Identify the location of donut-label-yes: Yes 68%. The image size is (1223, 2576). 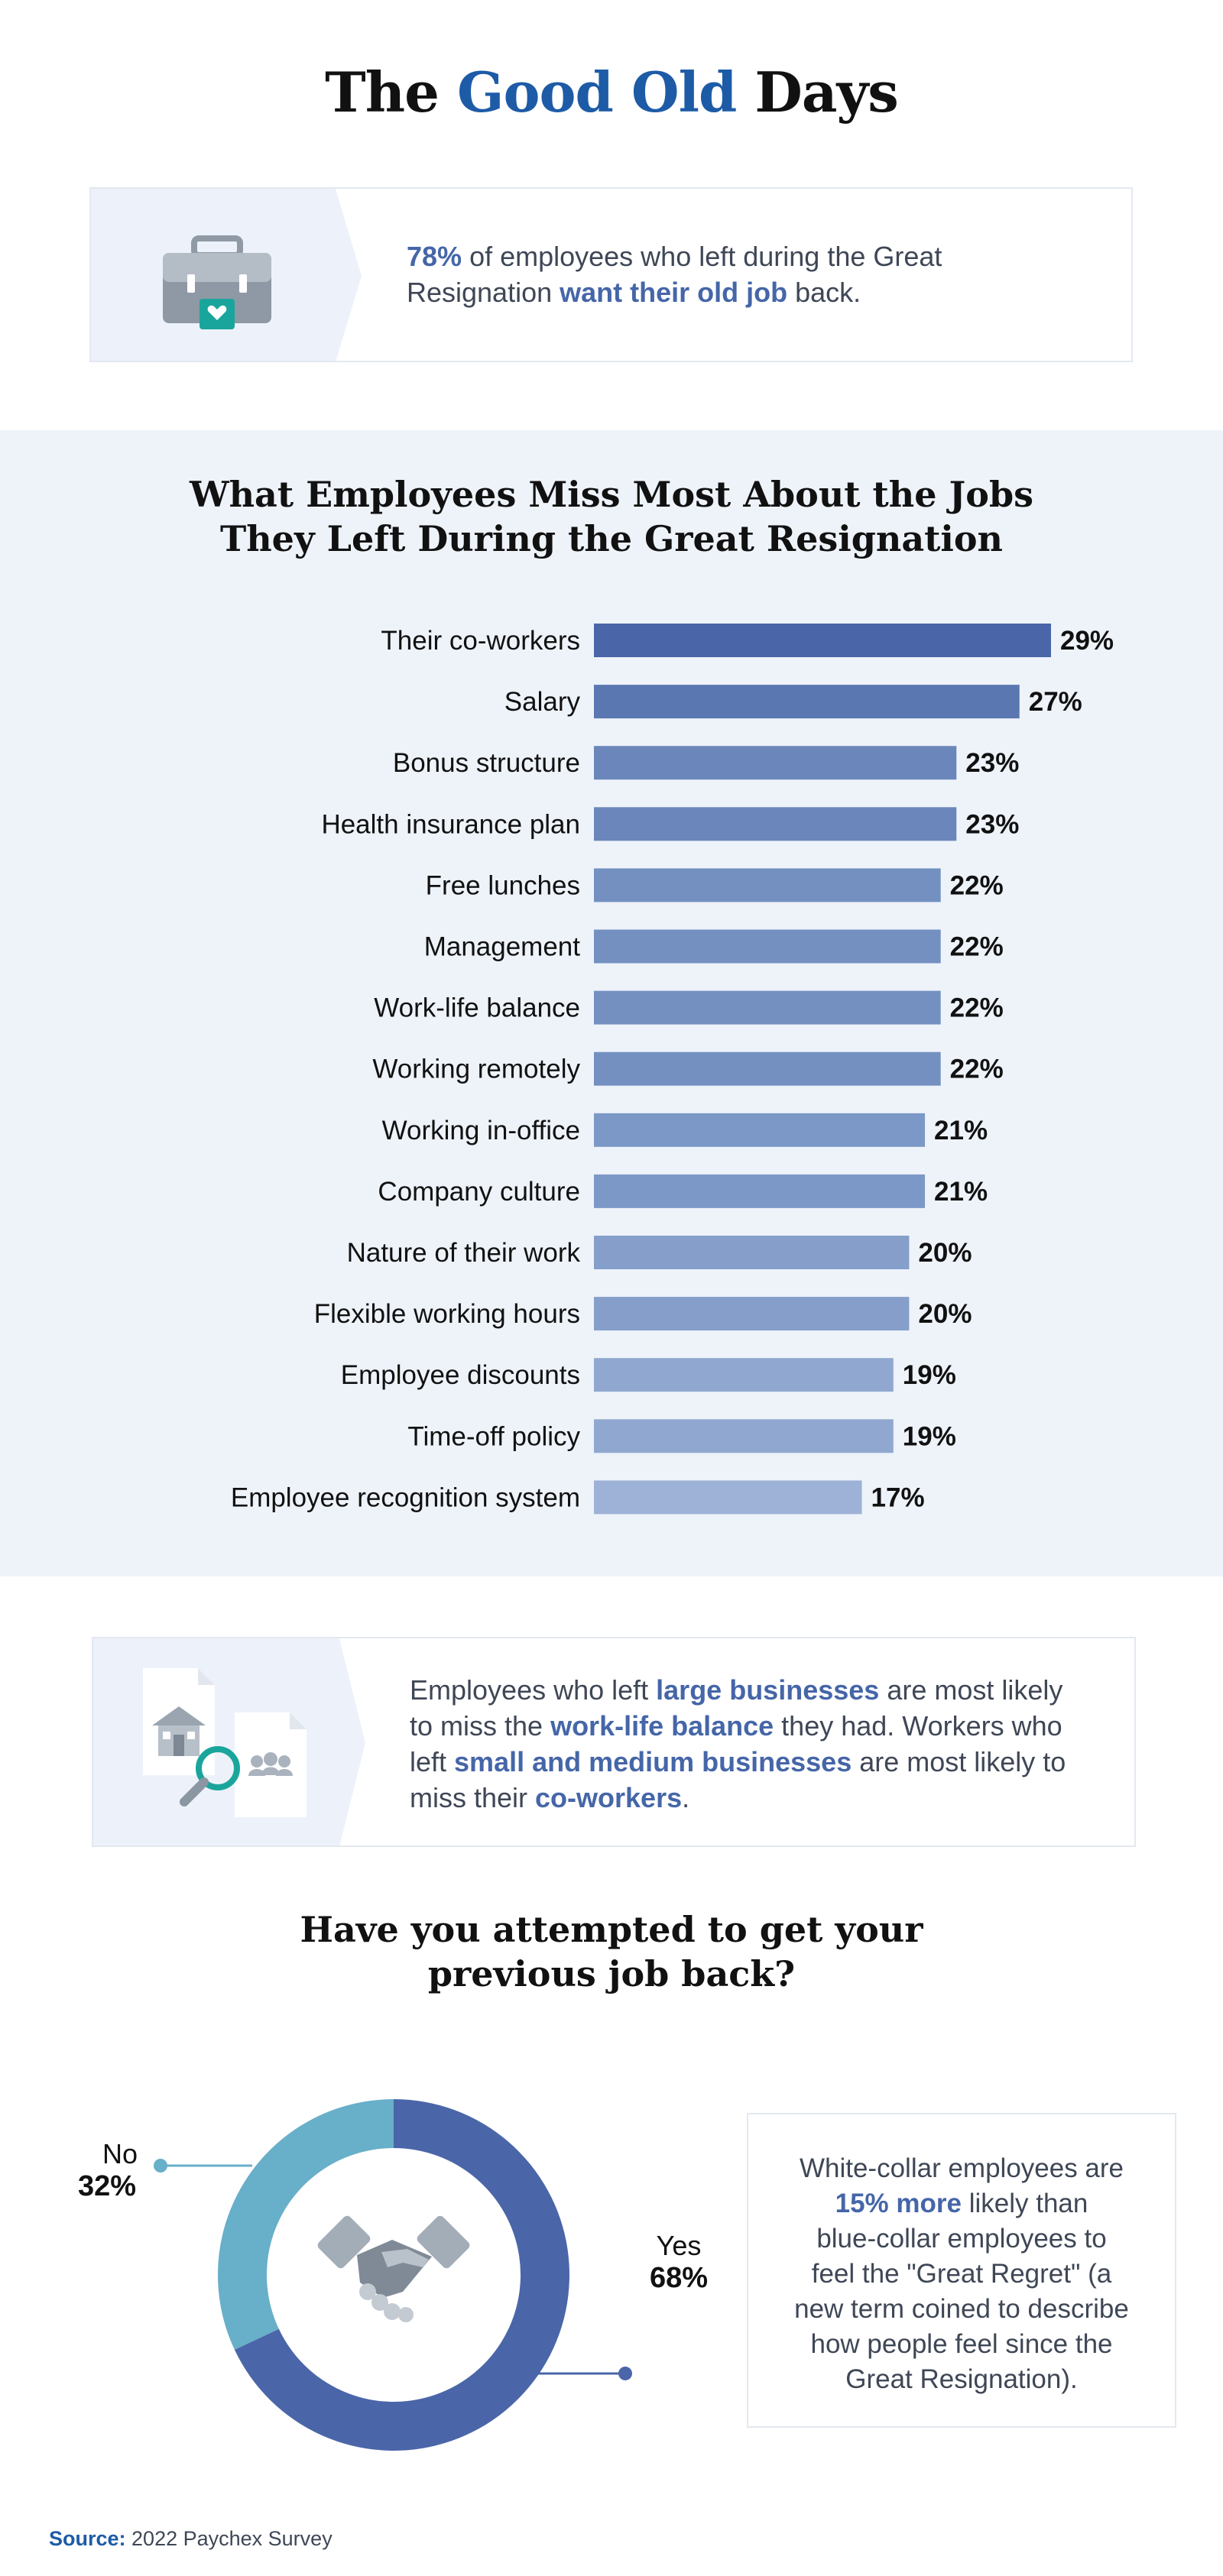
(679, 2262).